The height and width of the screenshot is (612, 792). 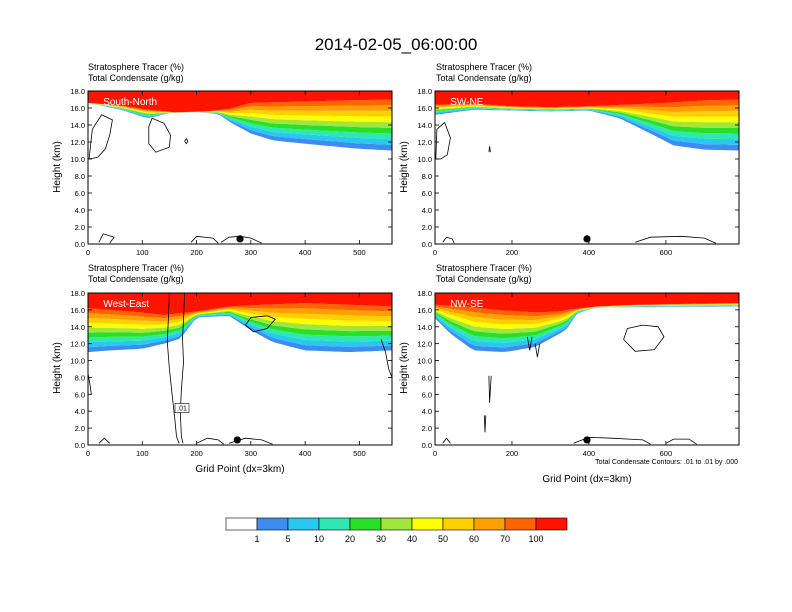 I want to click on colorbar-label: 70, so click(x=505, y=539).